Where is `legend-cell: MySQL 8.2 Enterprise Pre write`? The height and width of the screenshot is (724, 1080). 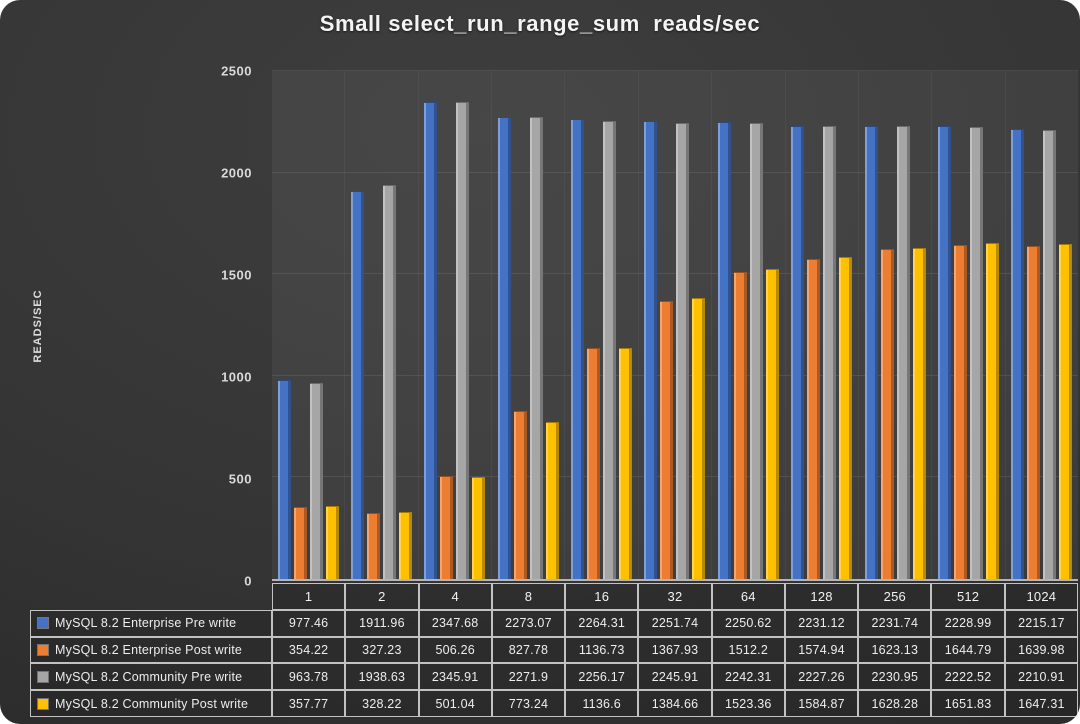
legend-cell: MySQL 8.2 Enterprise Pre write is located at coordinates (151, 623).